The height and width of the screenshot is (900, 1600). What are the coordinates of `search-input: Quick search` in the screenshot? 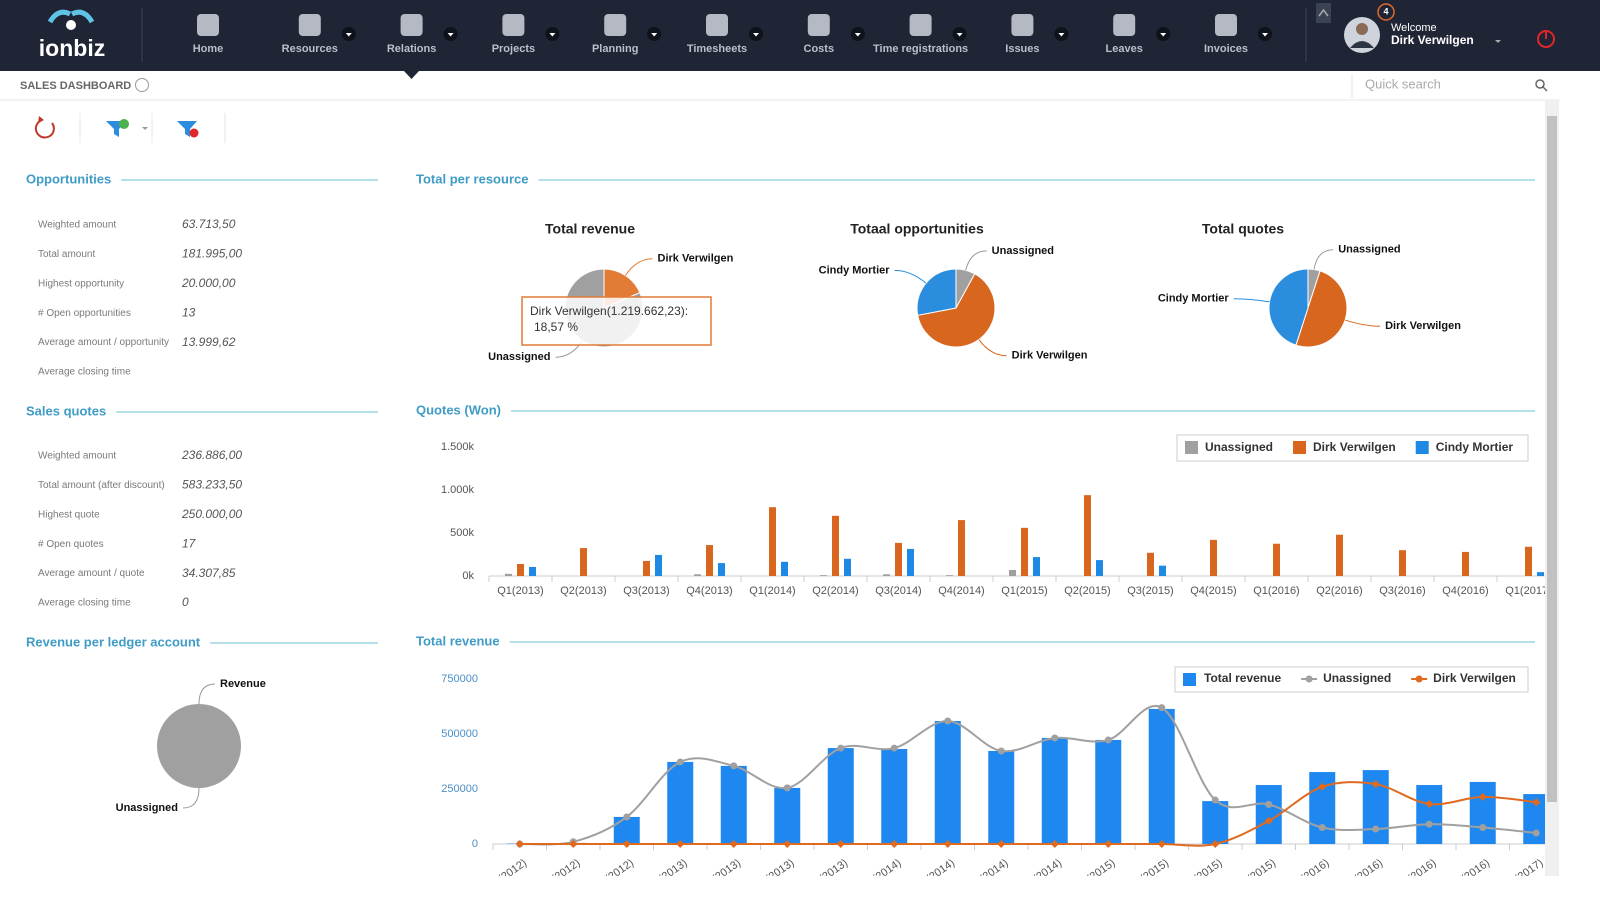 It's located at (1403, 83).